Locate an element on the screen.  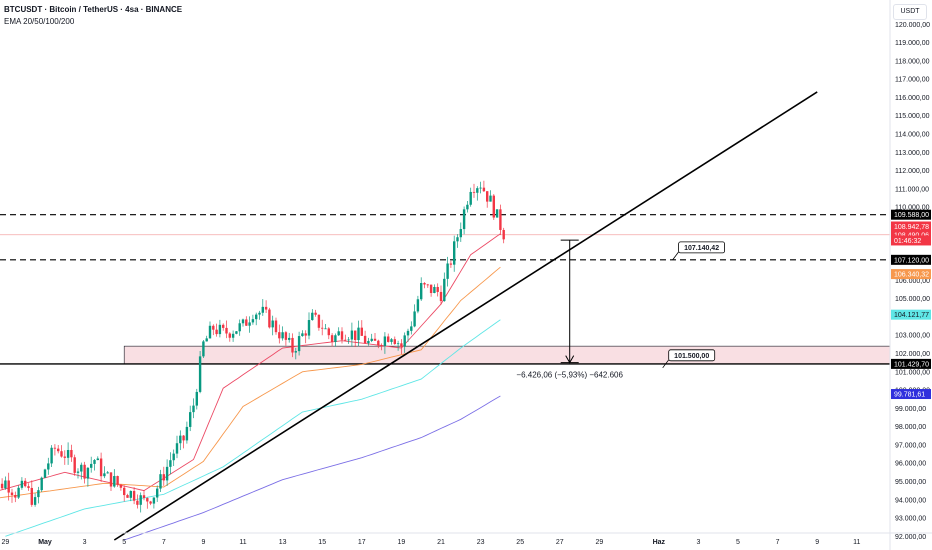
x-tick-label: 15 is located at coordinates (322, 542).